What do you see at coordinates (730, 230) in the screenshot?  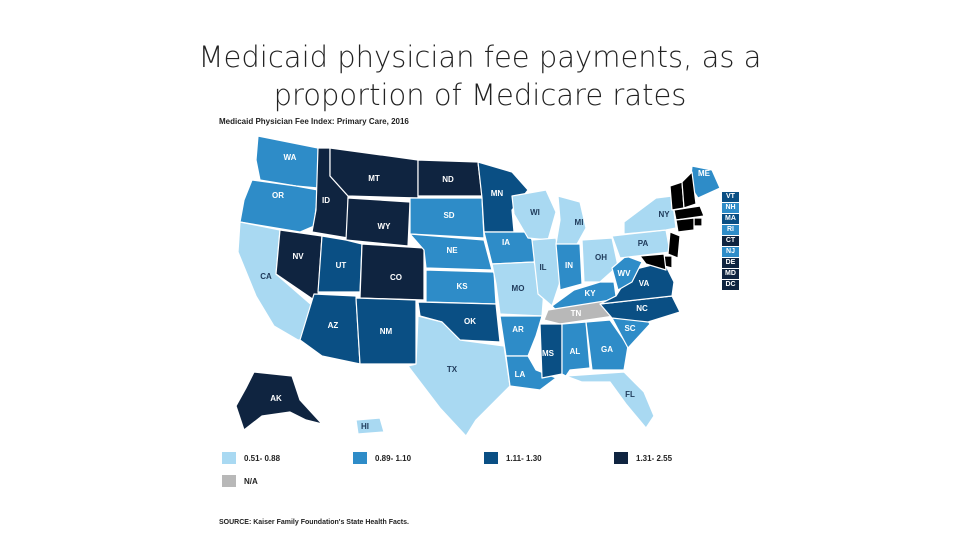 I see `ne-box-RI: RI` at bounding box center [730, 230].